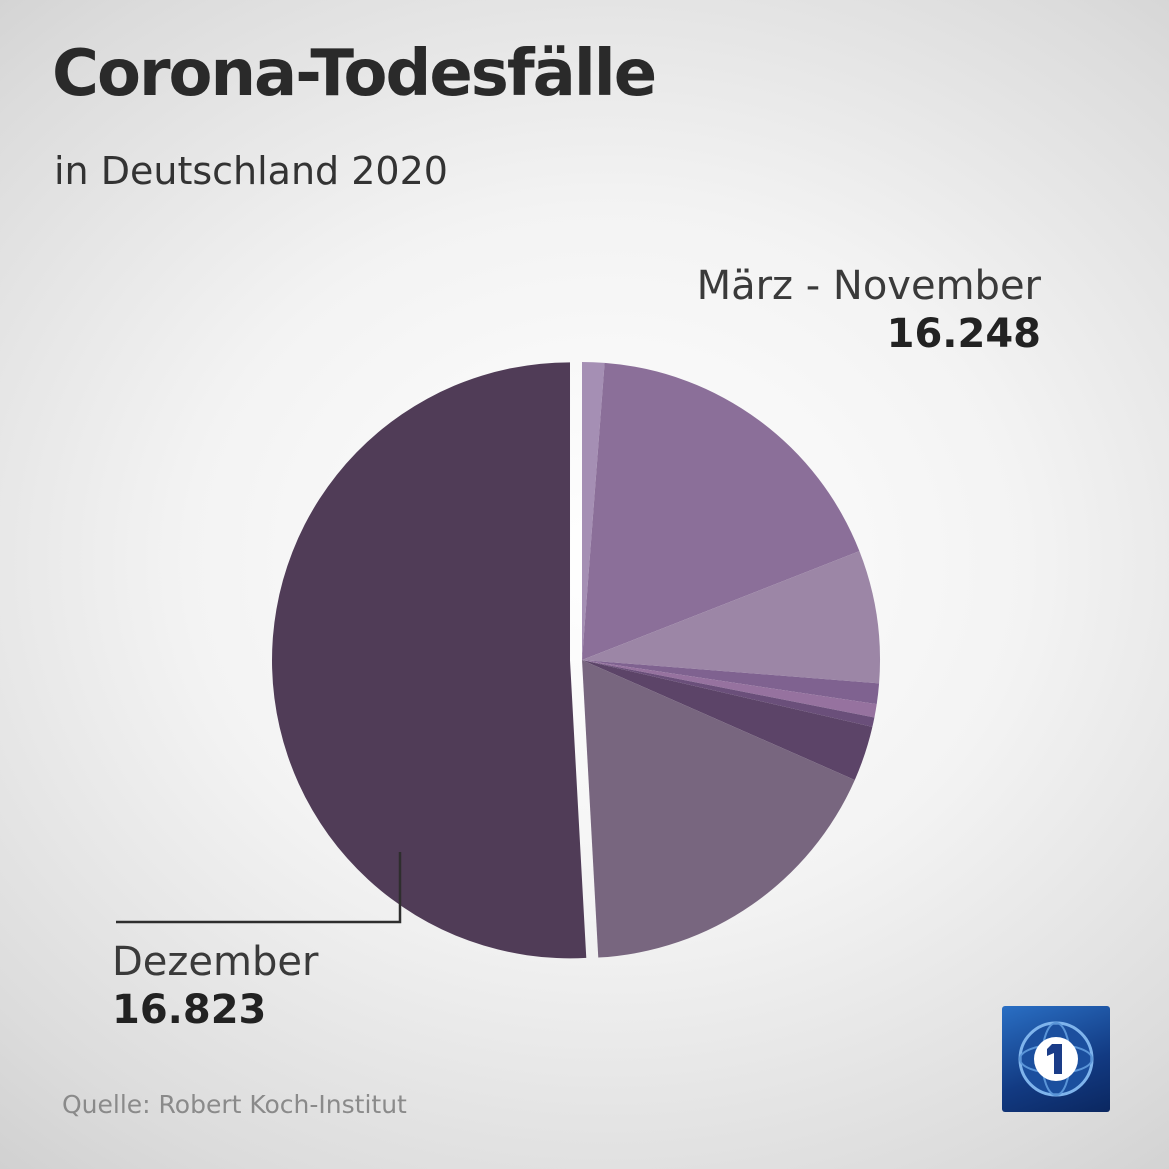 The height and width of the screenshot is (1169, 1169). Describe the element at coordinates (234, 1104) in the screenshot. I see `source-note: Quelle: Robert Koch-Institut` at that location.